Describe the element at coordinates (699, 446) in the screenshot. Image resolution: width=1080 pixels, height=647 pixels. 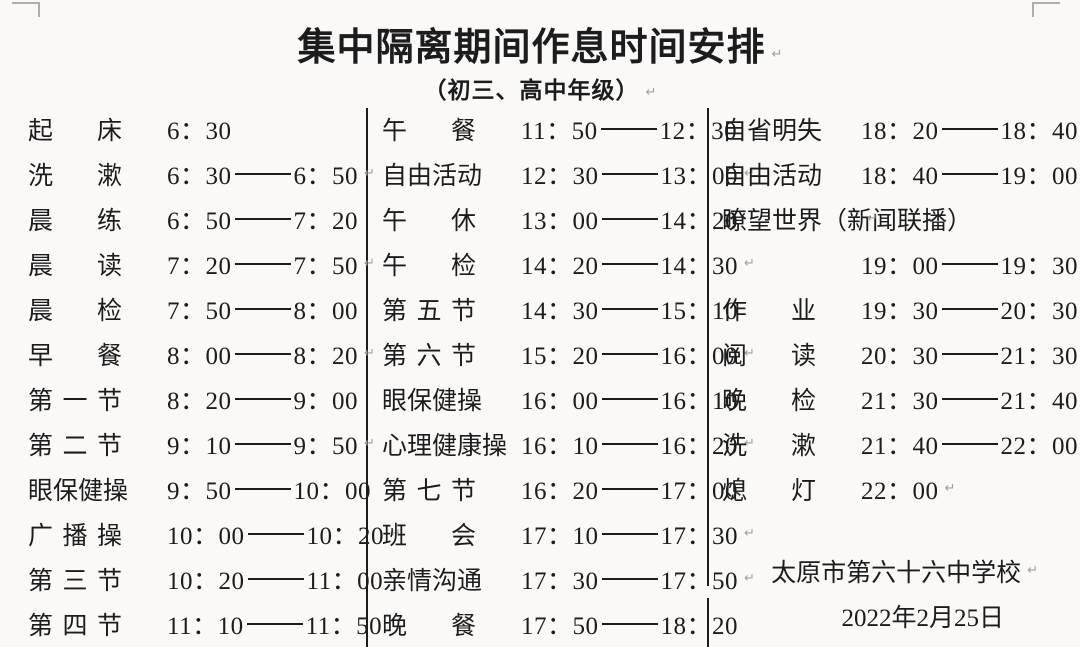
I see `end-time: 16：20` at that location.